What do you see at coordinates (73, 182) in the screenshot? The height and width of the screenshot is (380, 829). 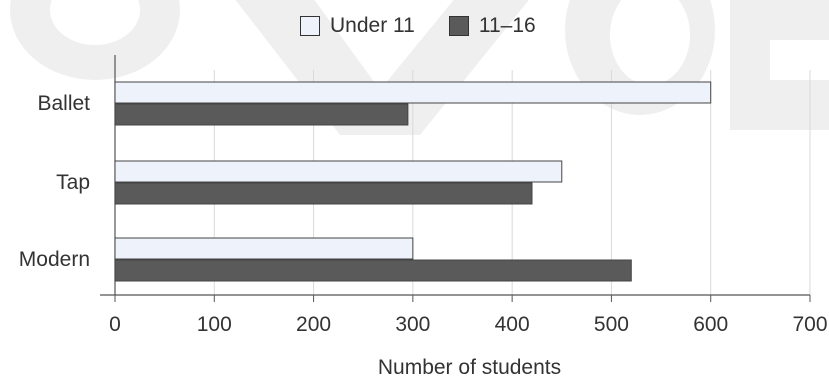 I see `category-label: Tap` at bounding box center [73, 182].